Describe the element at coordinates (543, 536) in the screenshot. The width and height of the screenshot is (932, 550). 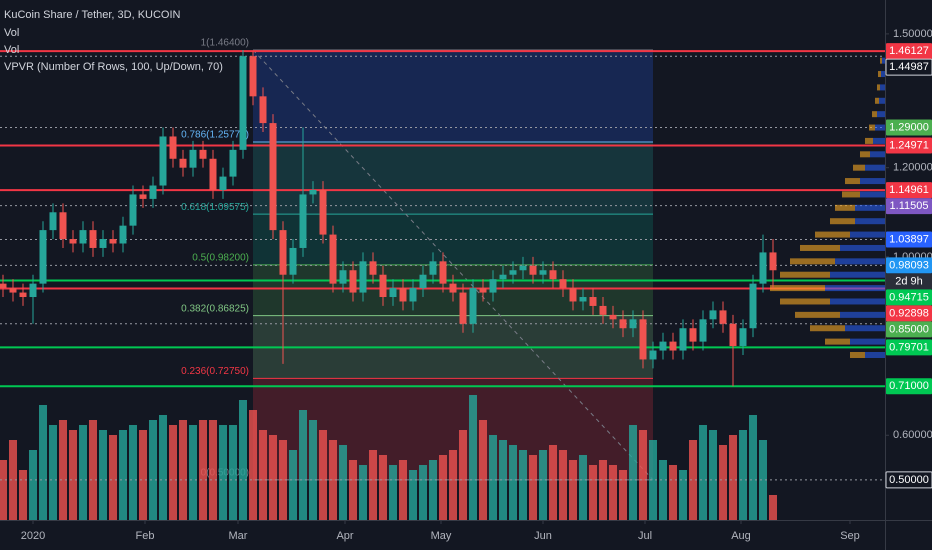
I see `x-tick-label: Jun` at that location.